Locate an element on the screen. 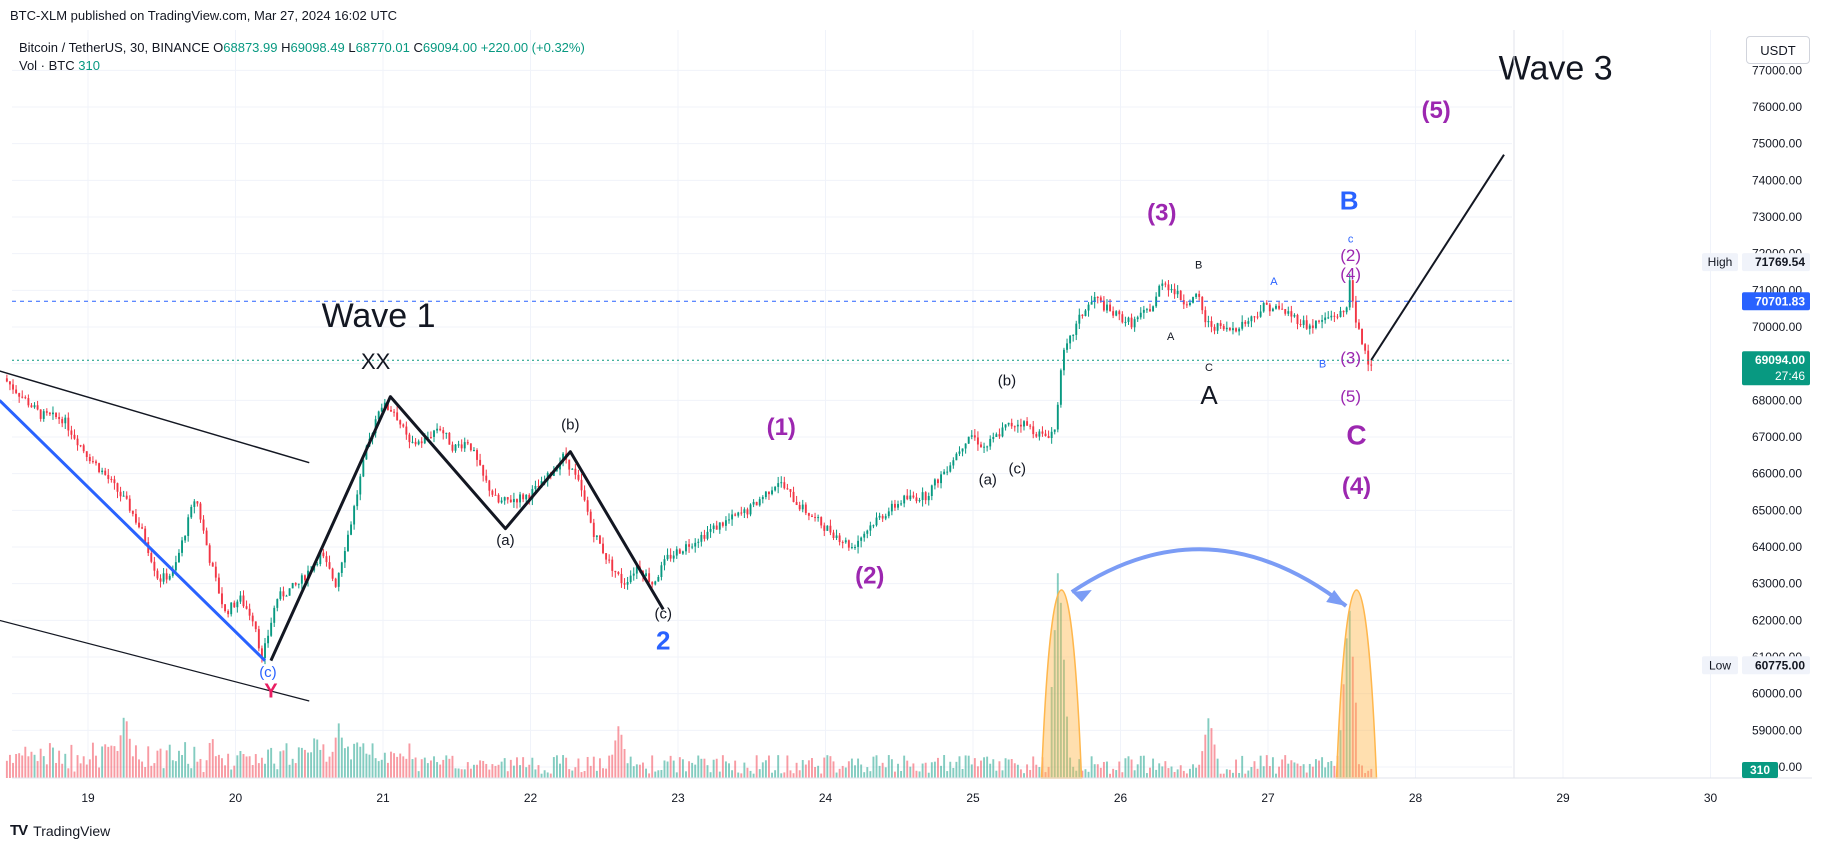 The width and height of the screenshot is (1824, 852). b-small-black: B is located at coordinates (1198, 265).